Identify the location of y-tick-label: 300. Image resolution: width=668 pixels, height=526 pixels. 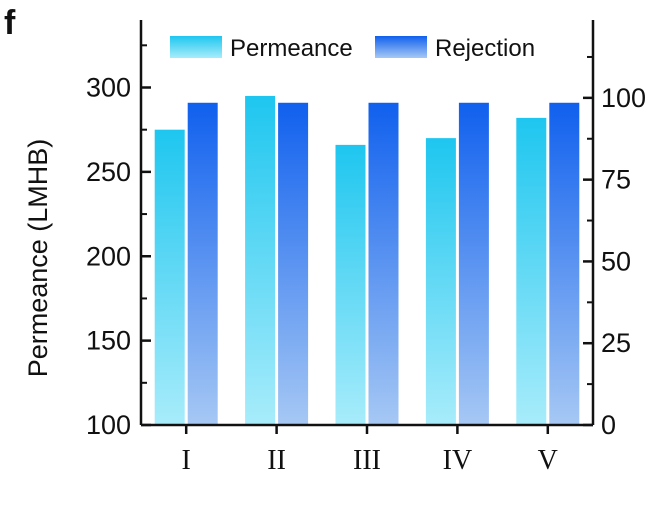
(108, 88).